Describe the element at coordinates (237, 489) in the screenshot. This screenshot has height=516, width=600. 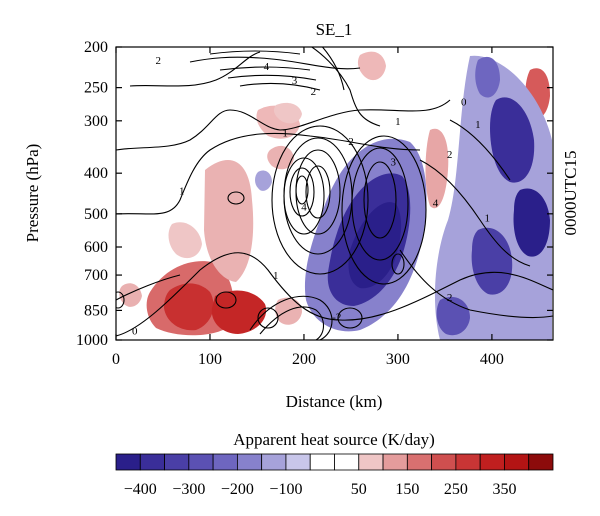
I see `colorbar-tick-label: −200` at that location.